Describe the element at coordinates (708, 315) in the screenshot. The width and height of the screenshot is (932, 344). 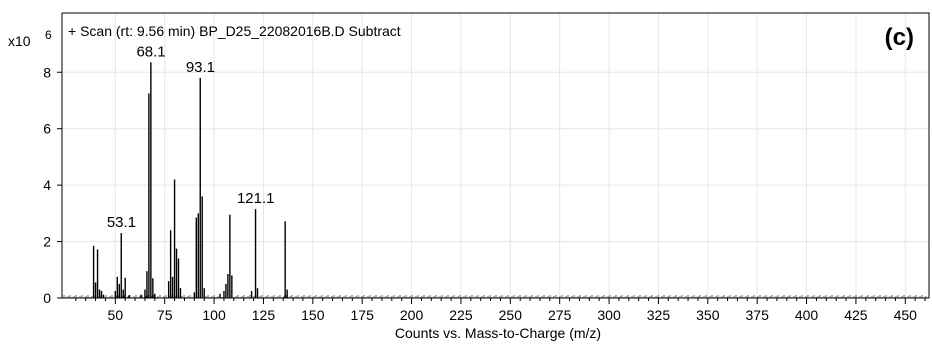
I see `x-tick-label: 350` at that location.